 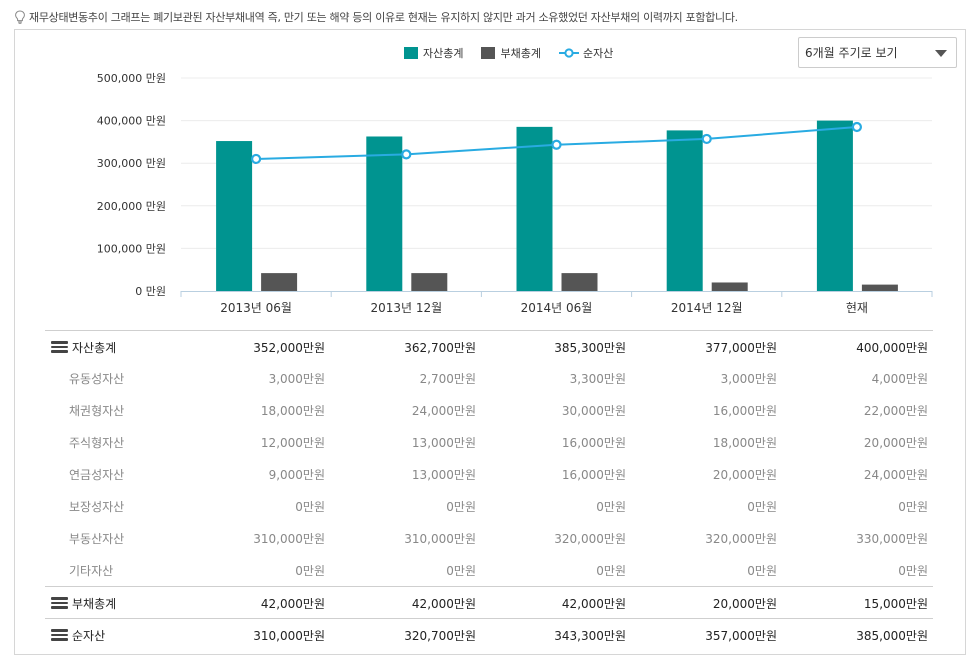 I want to click on table-cell: 12,000만원, so click(x=292, y=442).